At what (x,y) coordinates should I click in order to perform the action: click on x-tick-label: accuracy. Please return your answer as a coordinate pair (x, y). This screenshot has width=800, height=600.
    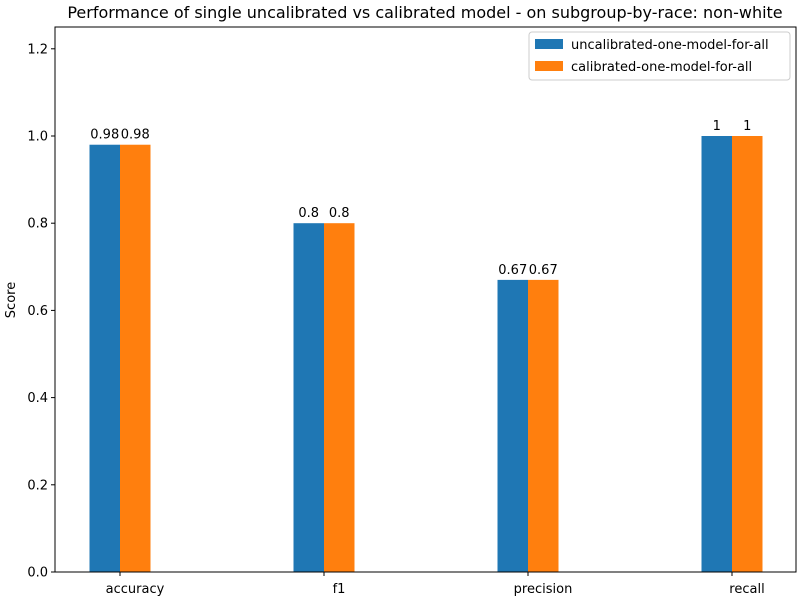
    Looking at the image, I should click on (135, 589).